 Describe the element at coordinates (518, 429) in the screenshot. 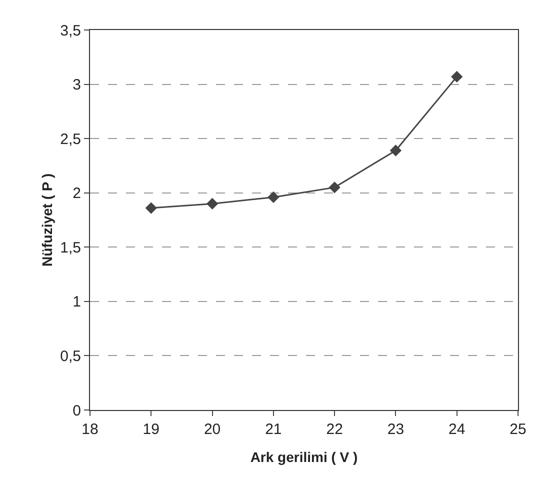

I see `x-tick-label: 25` at that location.